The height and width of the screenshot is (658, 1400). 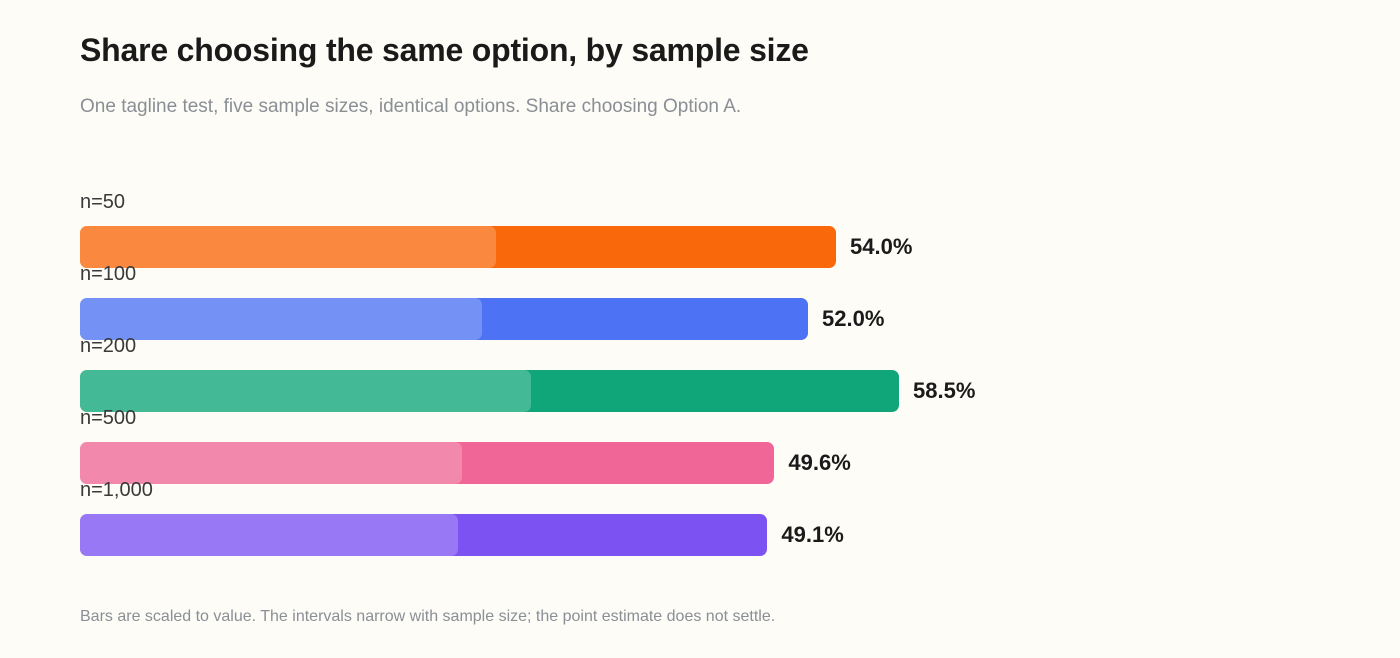 I want to click on category-label: n=1,000, so click(x=116, y=490).